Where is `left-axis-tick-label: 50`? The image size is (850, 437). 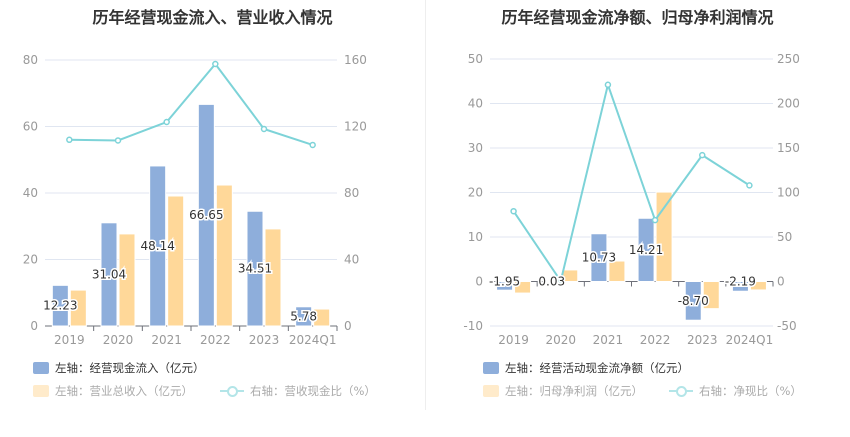
left-axis-tick-label: 50 is located at coordinates (475, 59).